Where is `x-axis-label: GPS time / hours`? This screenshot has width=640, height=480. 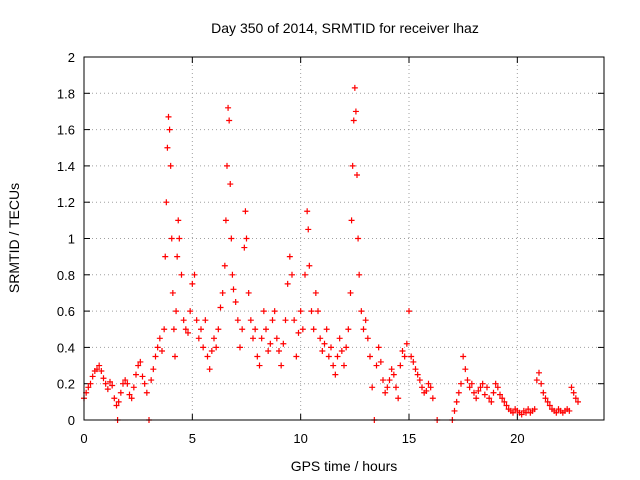 x-axis-label: GPS time / hours is located at coordinates (344, 466).